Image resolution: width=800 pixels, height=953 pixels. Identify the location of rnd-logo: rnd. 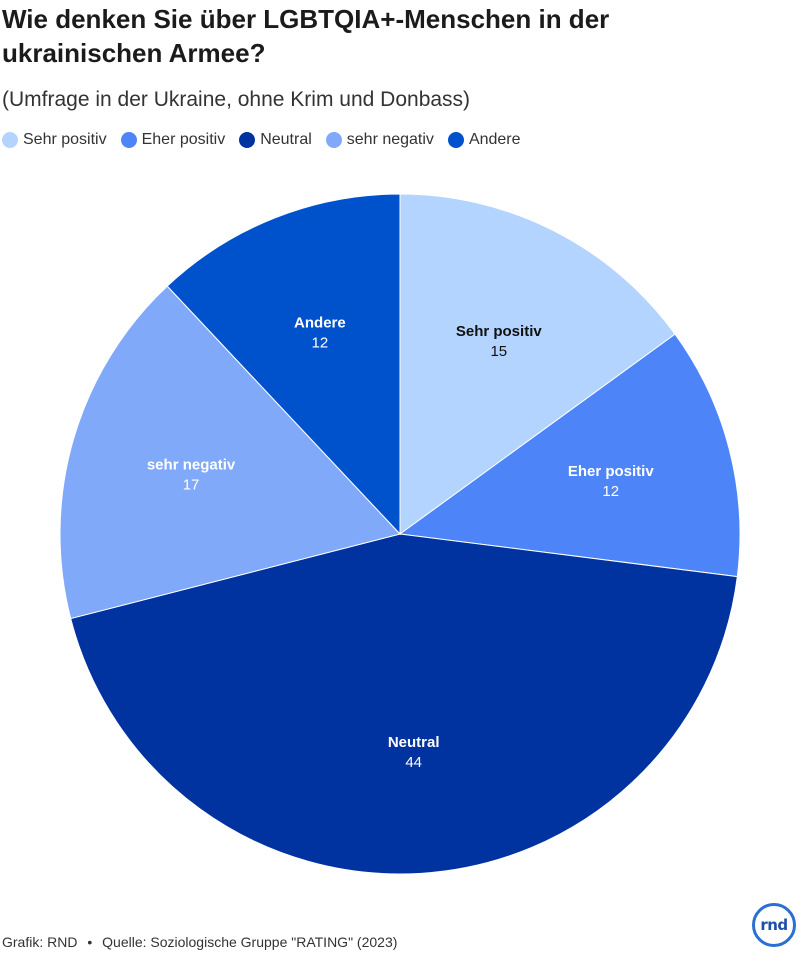
(774, 925).